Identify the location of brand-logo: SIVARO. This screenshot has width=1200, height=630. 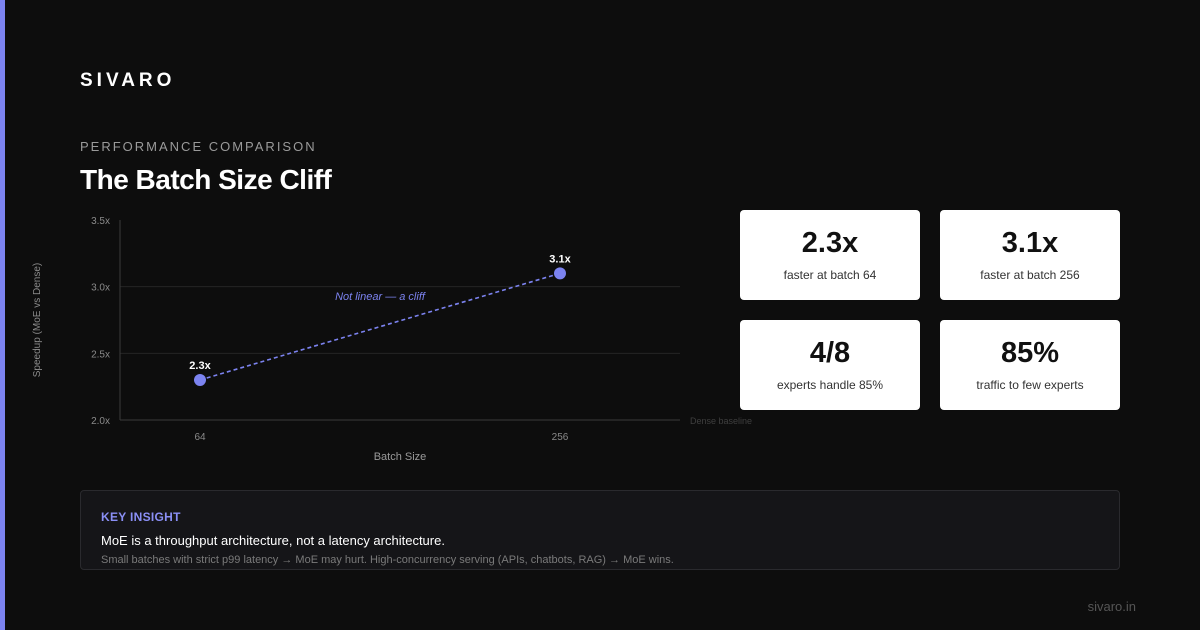
(128, 80).